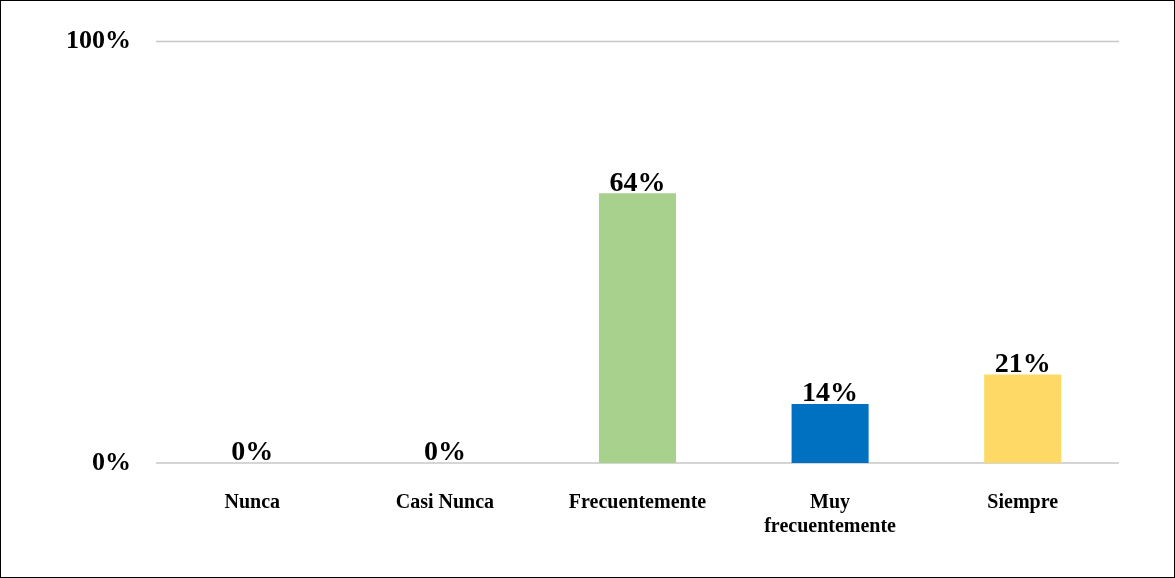 This screenshot has width=1175, height=578. Describe the element at coordinates (1023, 502) in the screenshot. I see `x-tick-label: Siempre` at that location.